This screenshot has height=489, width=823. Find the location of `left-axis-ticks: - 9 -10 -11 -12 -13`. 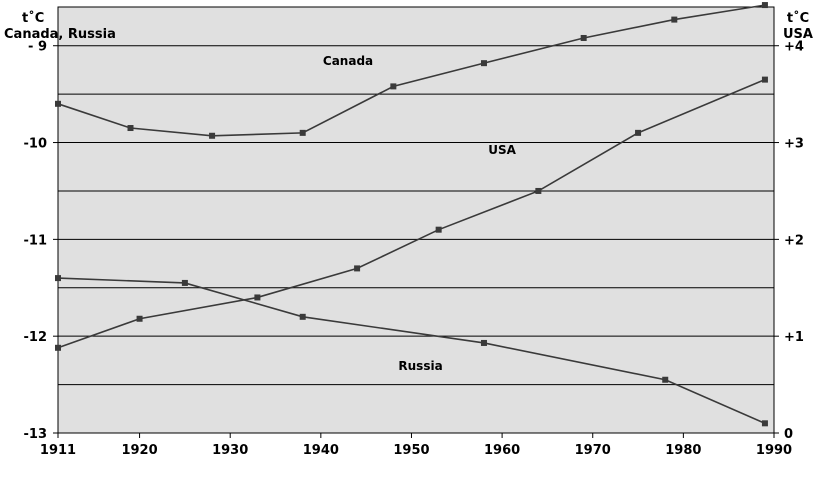

left-axis-ticks: - 9 -10 -11 -12 -13 is located at coordinates (41, 241).